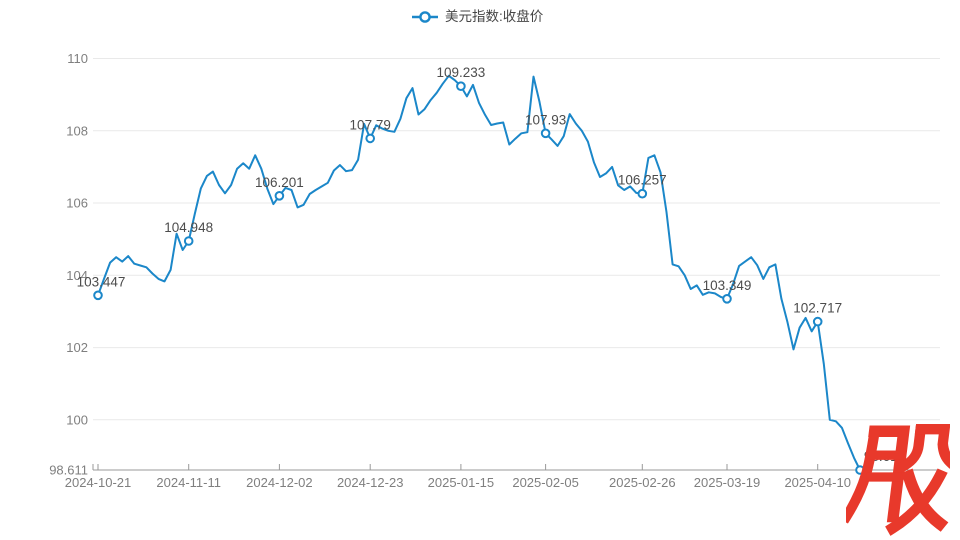 Image resolution: width=960 pixels, height=540 pixels. Describe the element at coordinates (727, 285) in the screenshot. I see `data-point-label: 103.349` at that location.